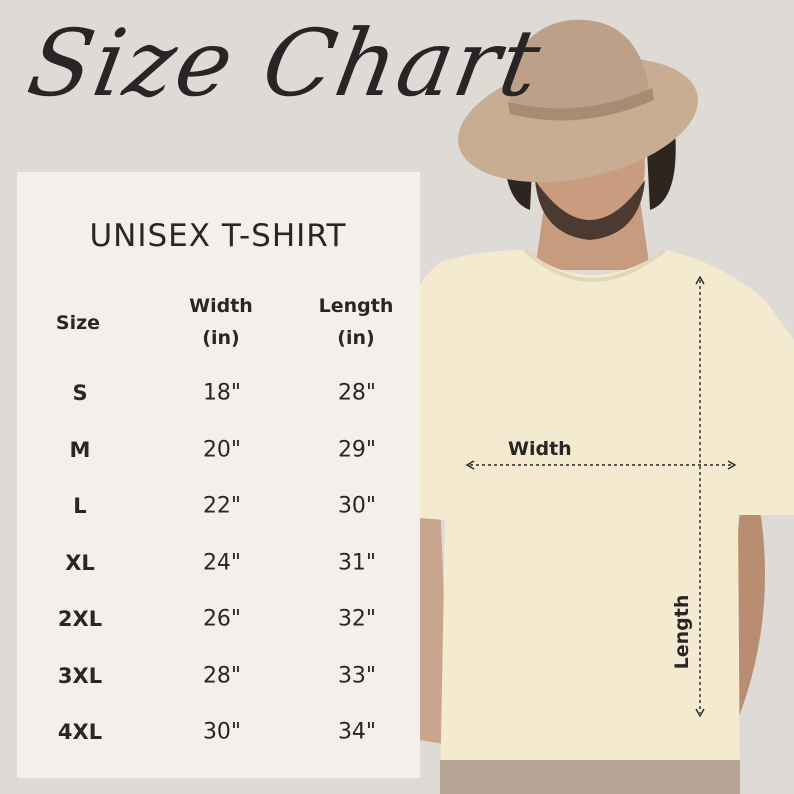 The width and height of the screenshot is (794, 794). I want to click on table-cell-width: 28", so click(222, 675).